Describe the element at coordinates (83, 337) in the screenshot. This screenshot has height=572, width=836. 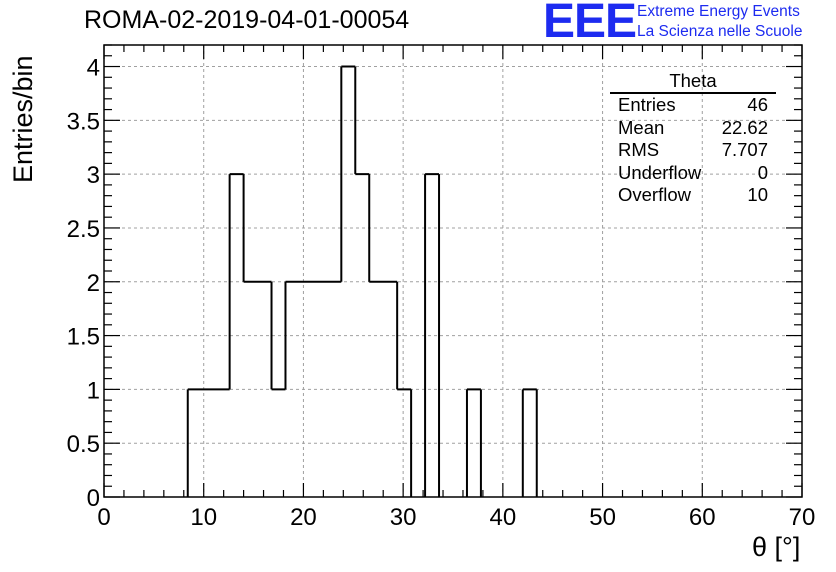
I see `y-tick-label: 1.5` at that location.